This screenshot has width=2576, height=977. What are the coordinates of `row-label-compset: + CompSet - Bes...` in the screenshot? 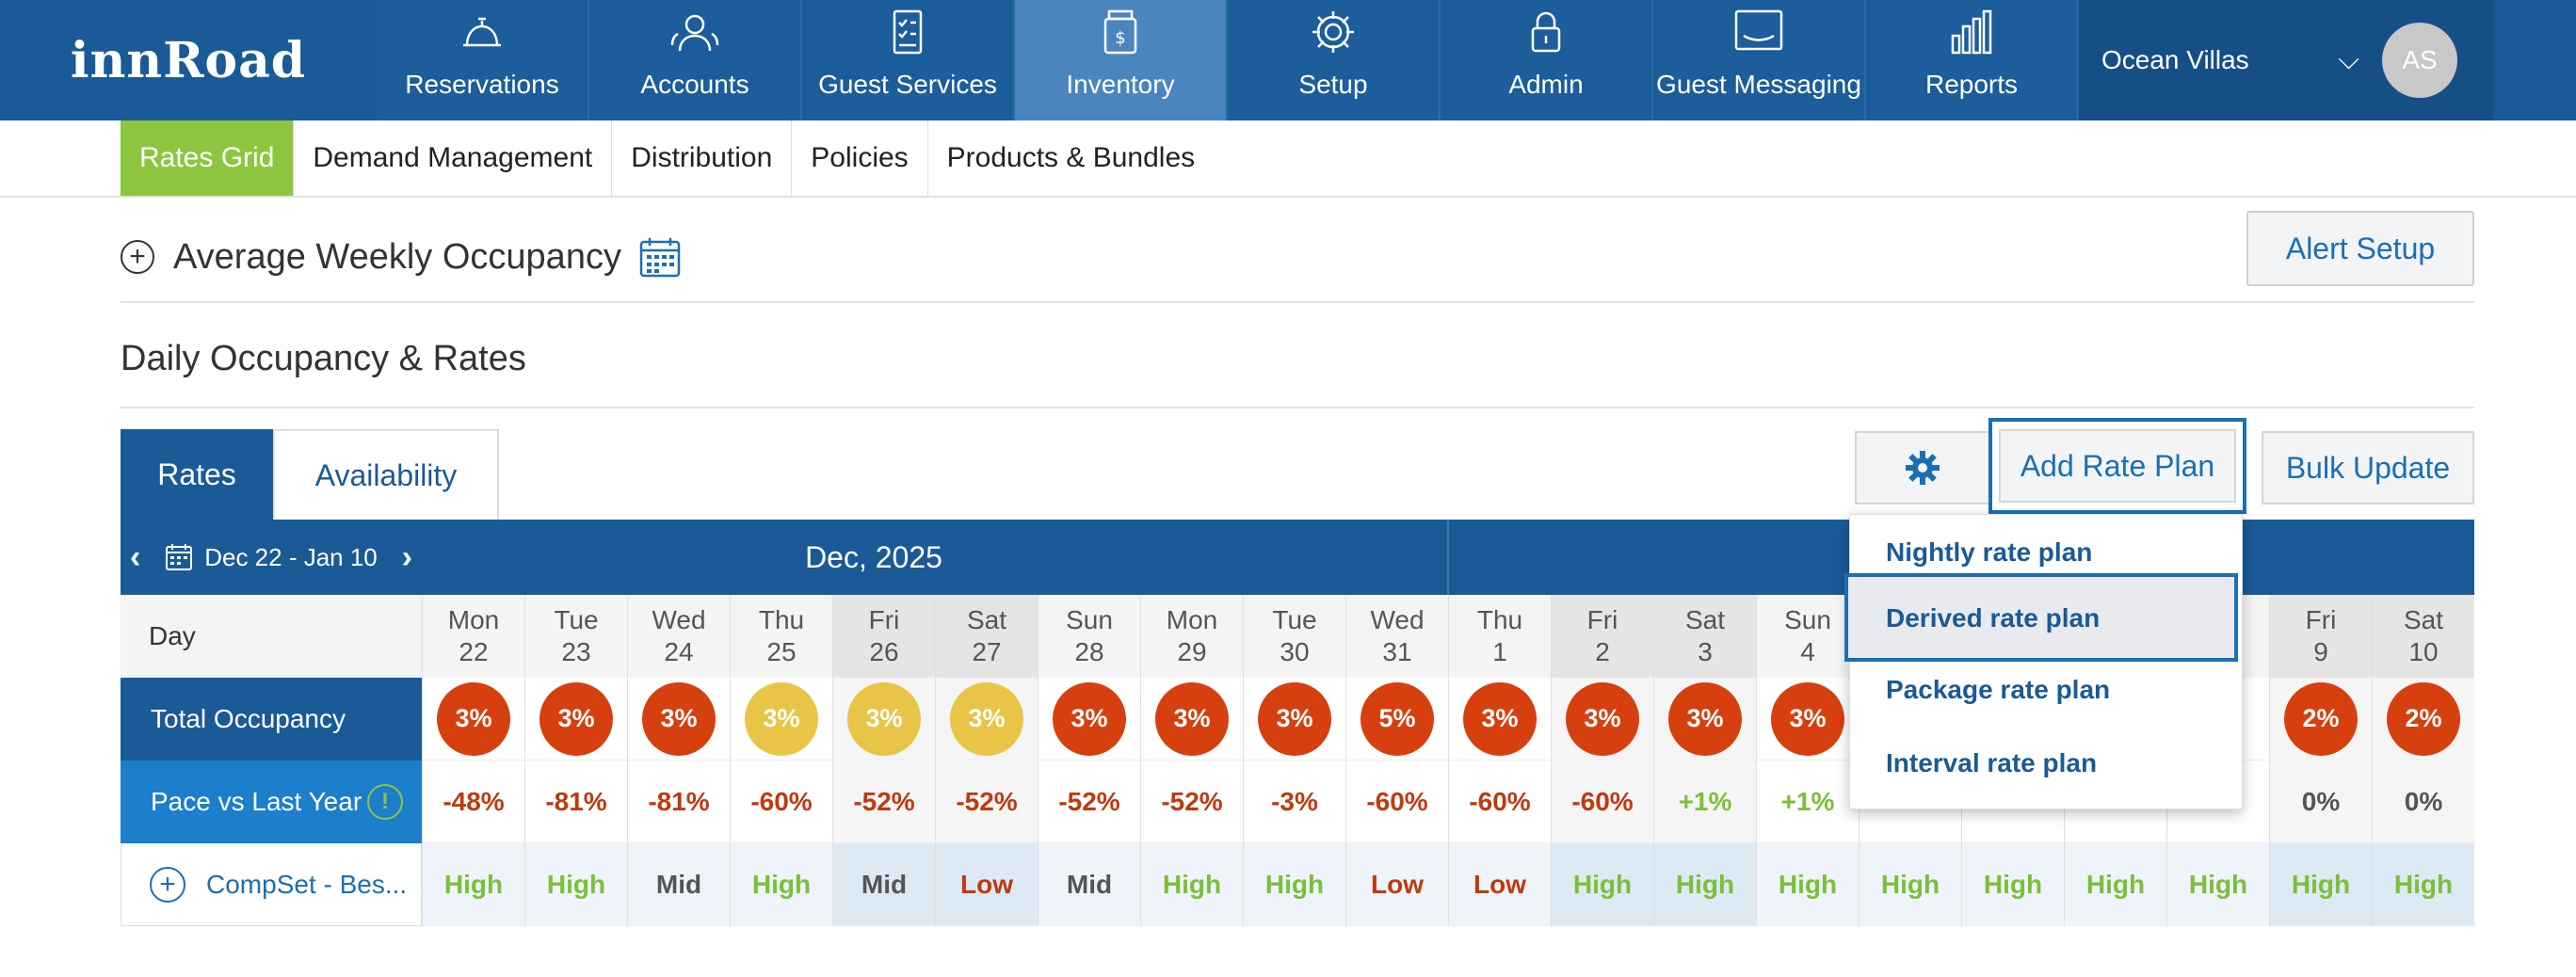 It's located at (271, 884).